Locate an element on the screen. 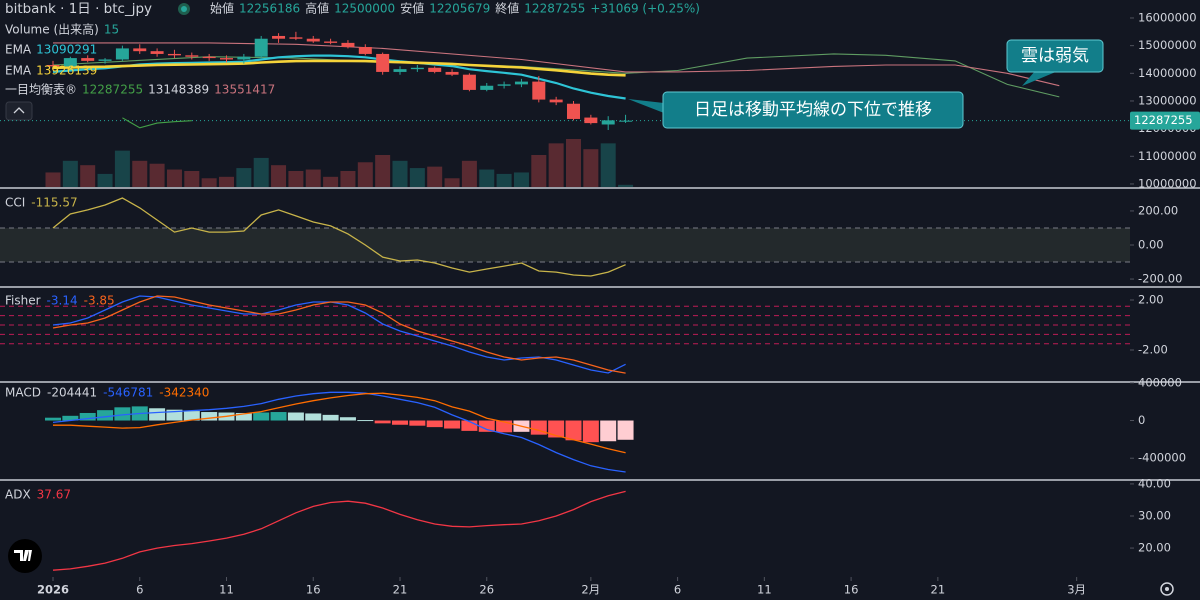  legend-value: 13551417 is located at coordinates (244, 90).